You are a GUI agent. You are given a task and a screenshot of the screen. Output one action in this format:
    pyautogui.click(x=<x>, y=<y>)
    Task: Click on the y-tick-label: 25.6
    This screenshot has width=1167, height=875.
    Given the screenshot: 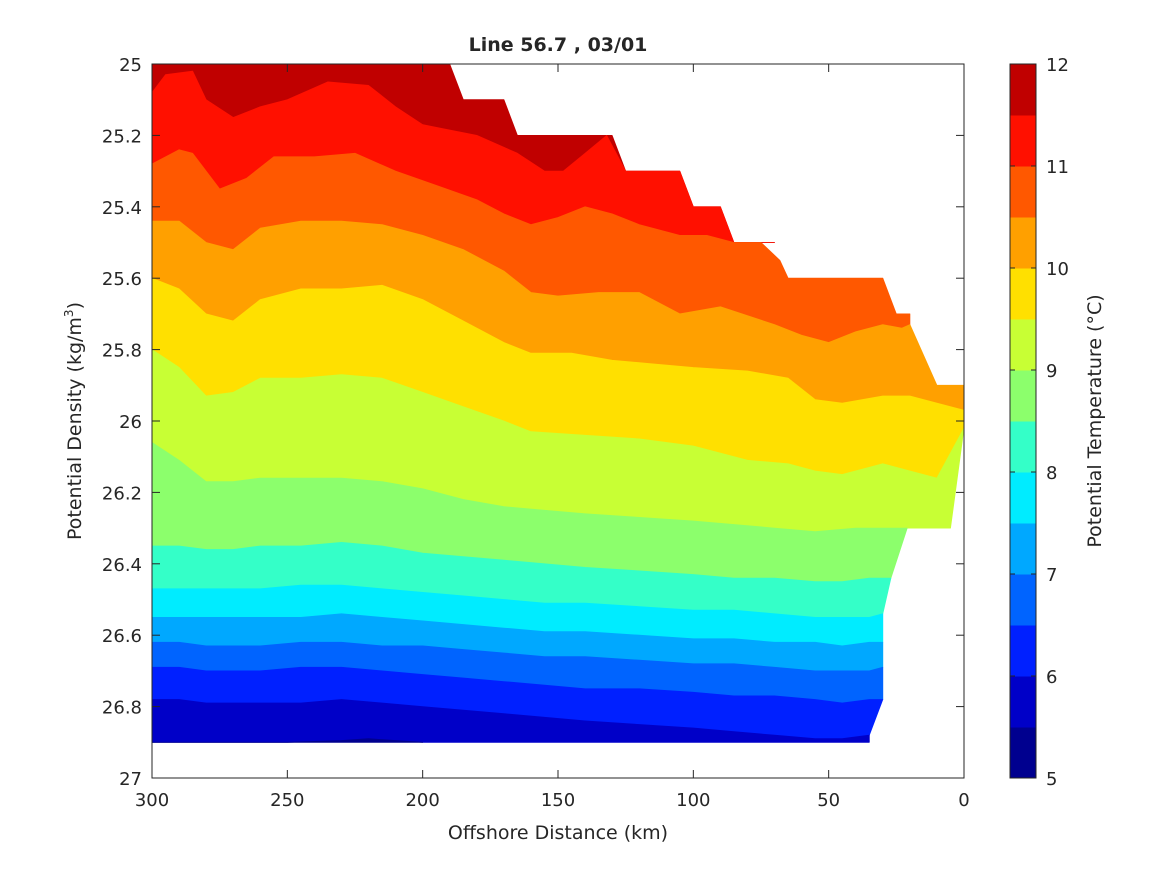 What is the action you would take?
    pyautogui.click(x=122, y=279)
    